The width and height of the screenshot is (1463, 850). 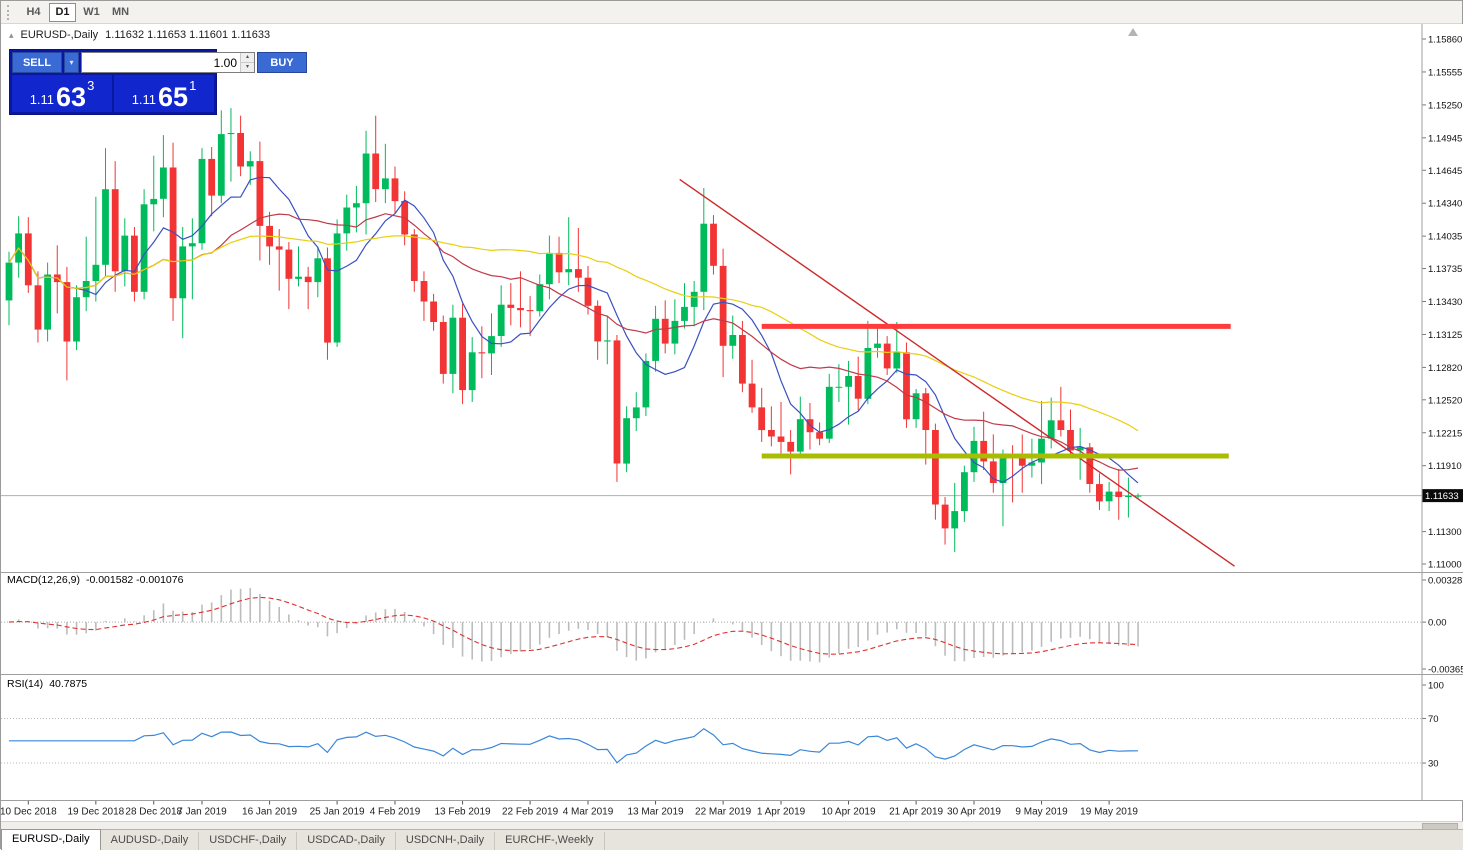 I want to click on chart-tab-usdcnh-daily: USDCNH-,Daily, so click(x=446, y=841).